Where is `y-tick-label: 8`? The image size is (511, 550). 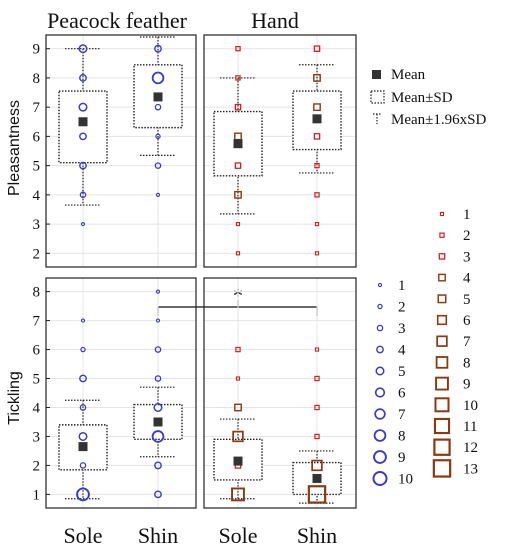 y-tick-label: 8 is located at coordinates (37, 293).